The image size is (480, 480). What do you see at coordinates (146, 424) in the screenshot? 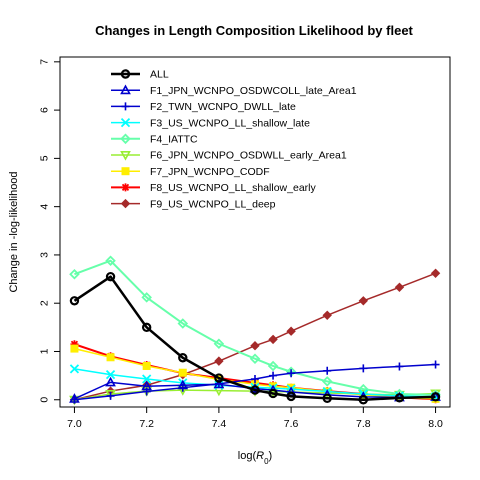
I see `x-tick-label: 7.2` at bounding box center [146, 424].